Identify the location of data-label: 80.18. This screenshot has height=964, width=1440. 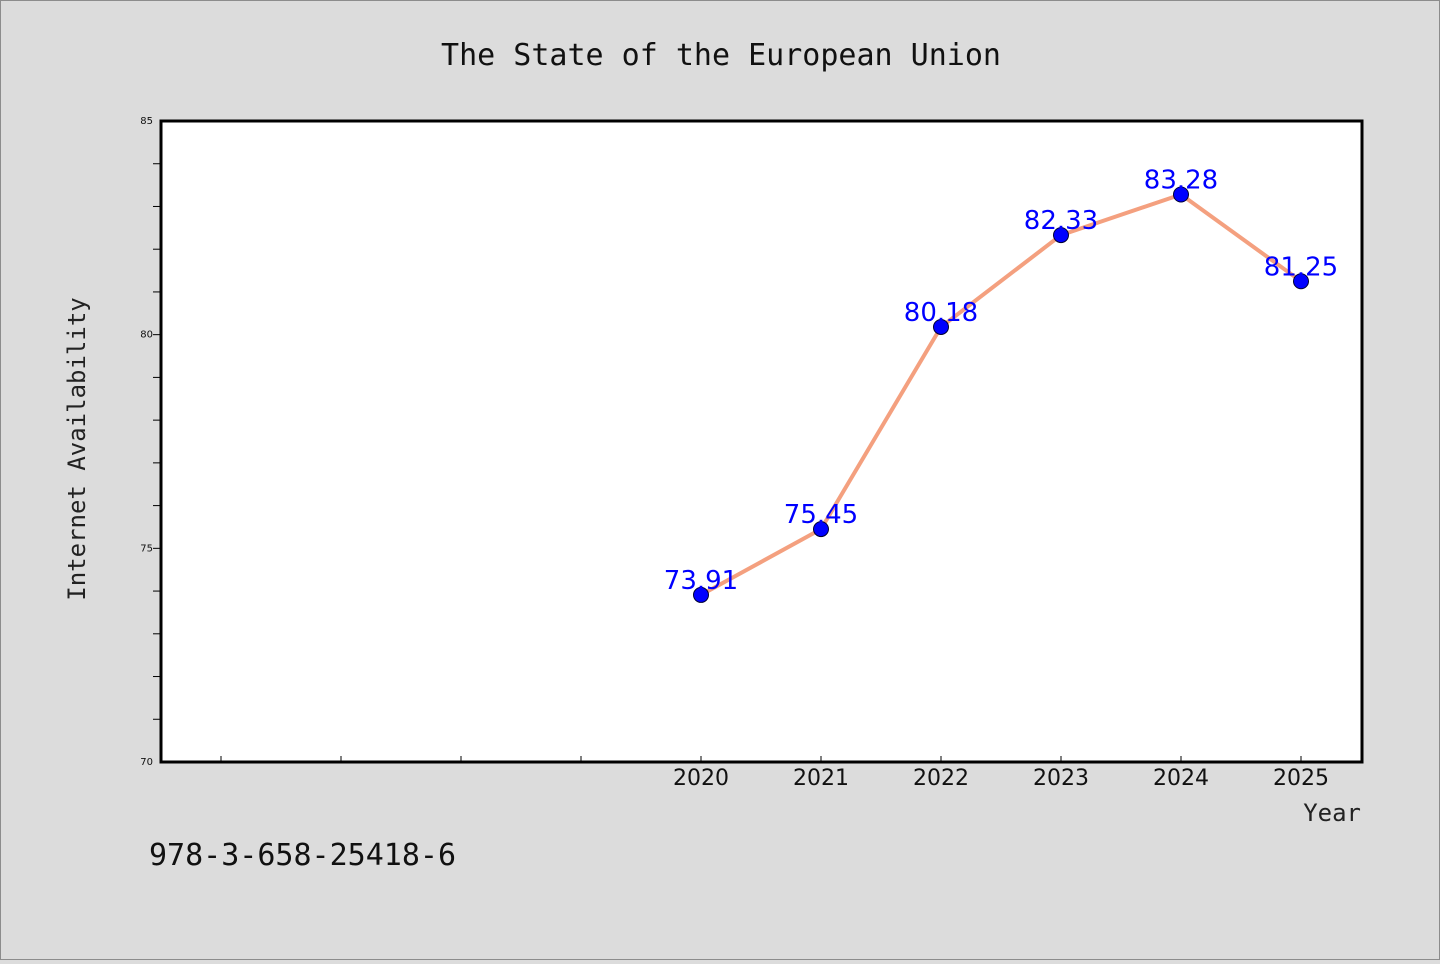
(941, 313).